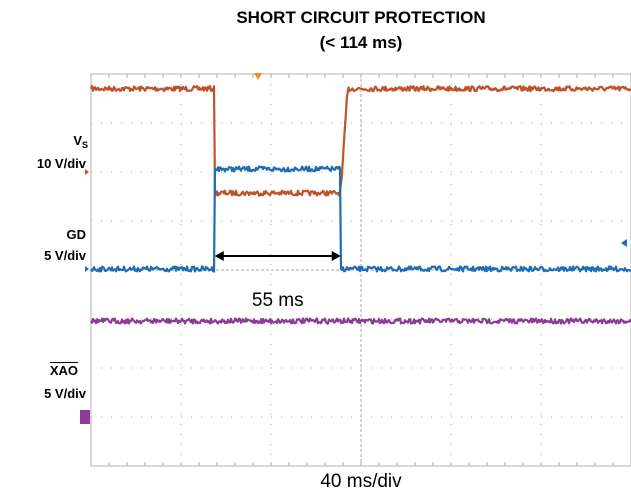  I want to click on gd-channel-label: GD, so click(76, 234).